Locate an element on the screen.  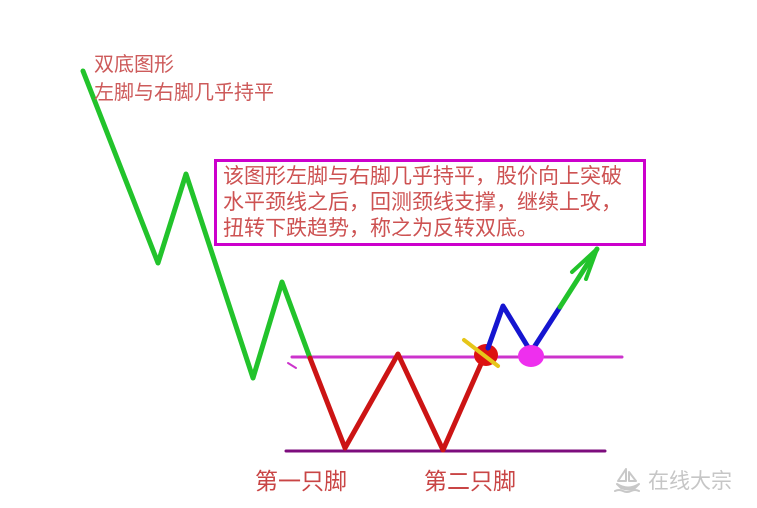
pullback-marker is located at coordinates (531, 356).